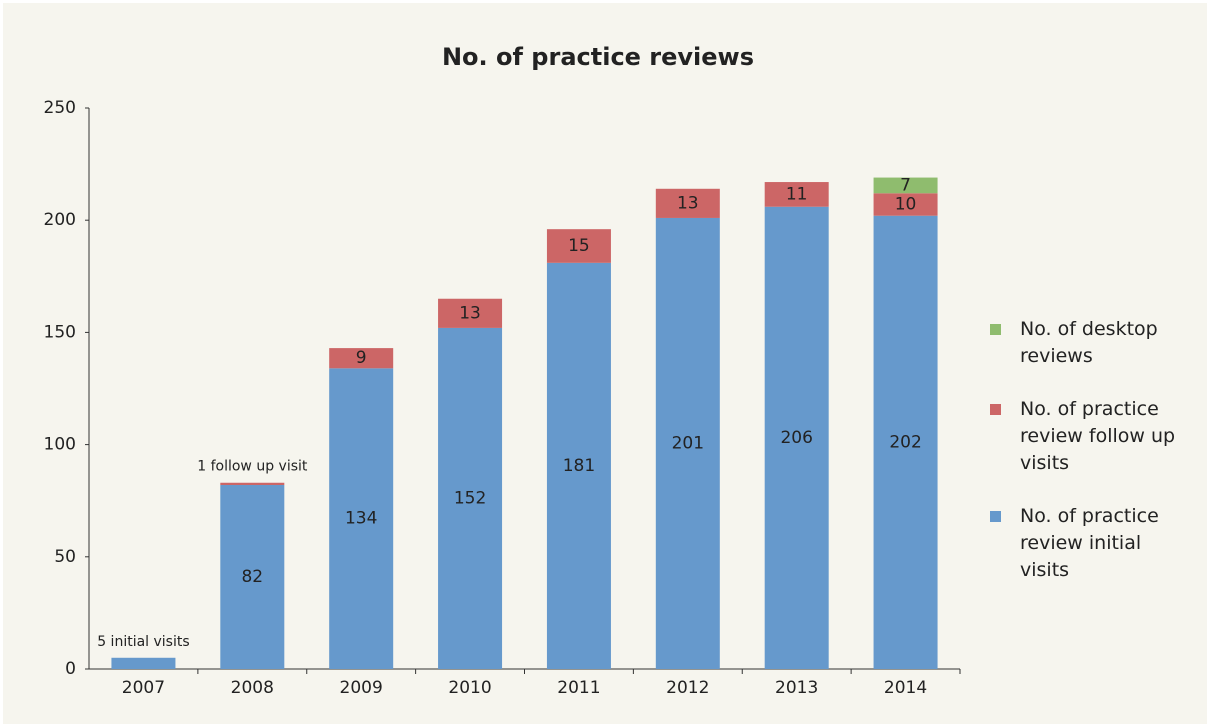 This screenshot has height=727, width=1210. I want to click on legend-label: No. of practice review follow up visits, so click(1098, 436).